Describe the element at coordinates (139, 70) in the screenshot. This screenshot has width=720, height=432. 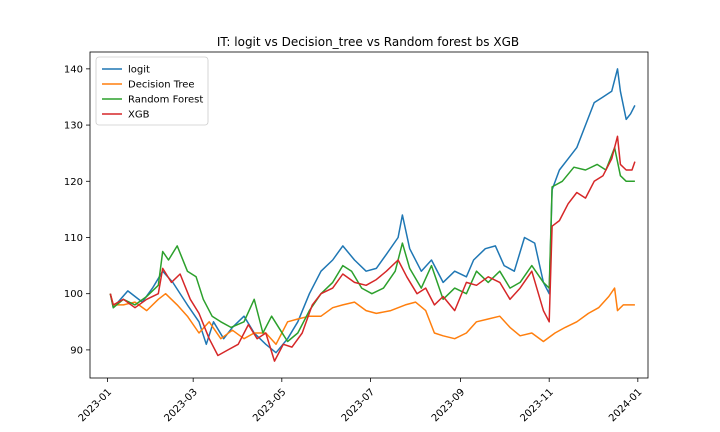
I see `legend-label: logit` at that location.